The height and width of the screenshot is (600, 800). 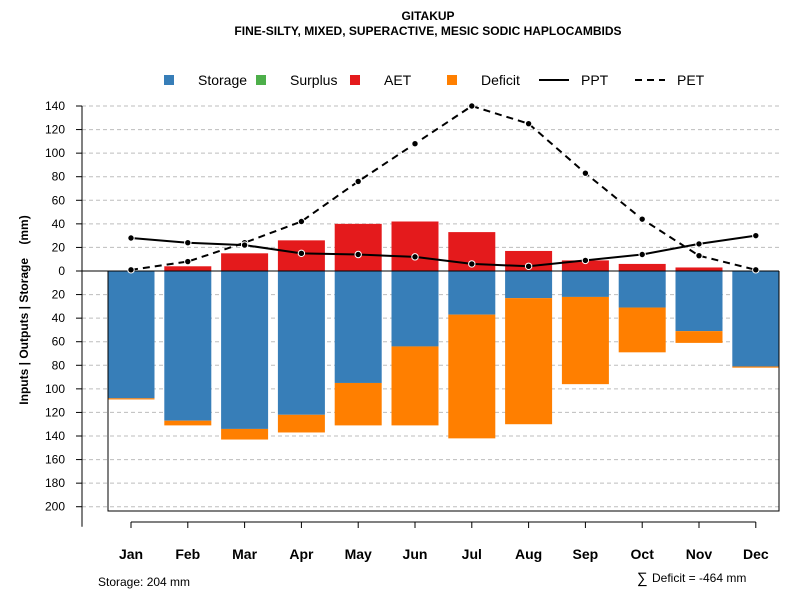 I want to click on y-axis-label: Inputs | Outputs | Storage (mm), so click(x=24, y=309).